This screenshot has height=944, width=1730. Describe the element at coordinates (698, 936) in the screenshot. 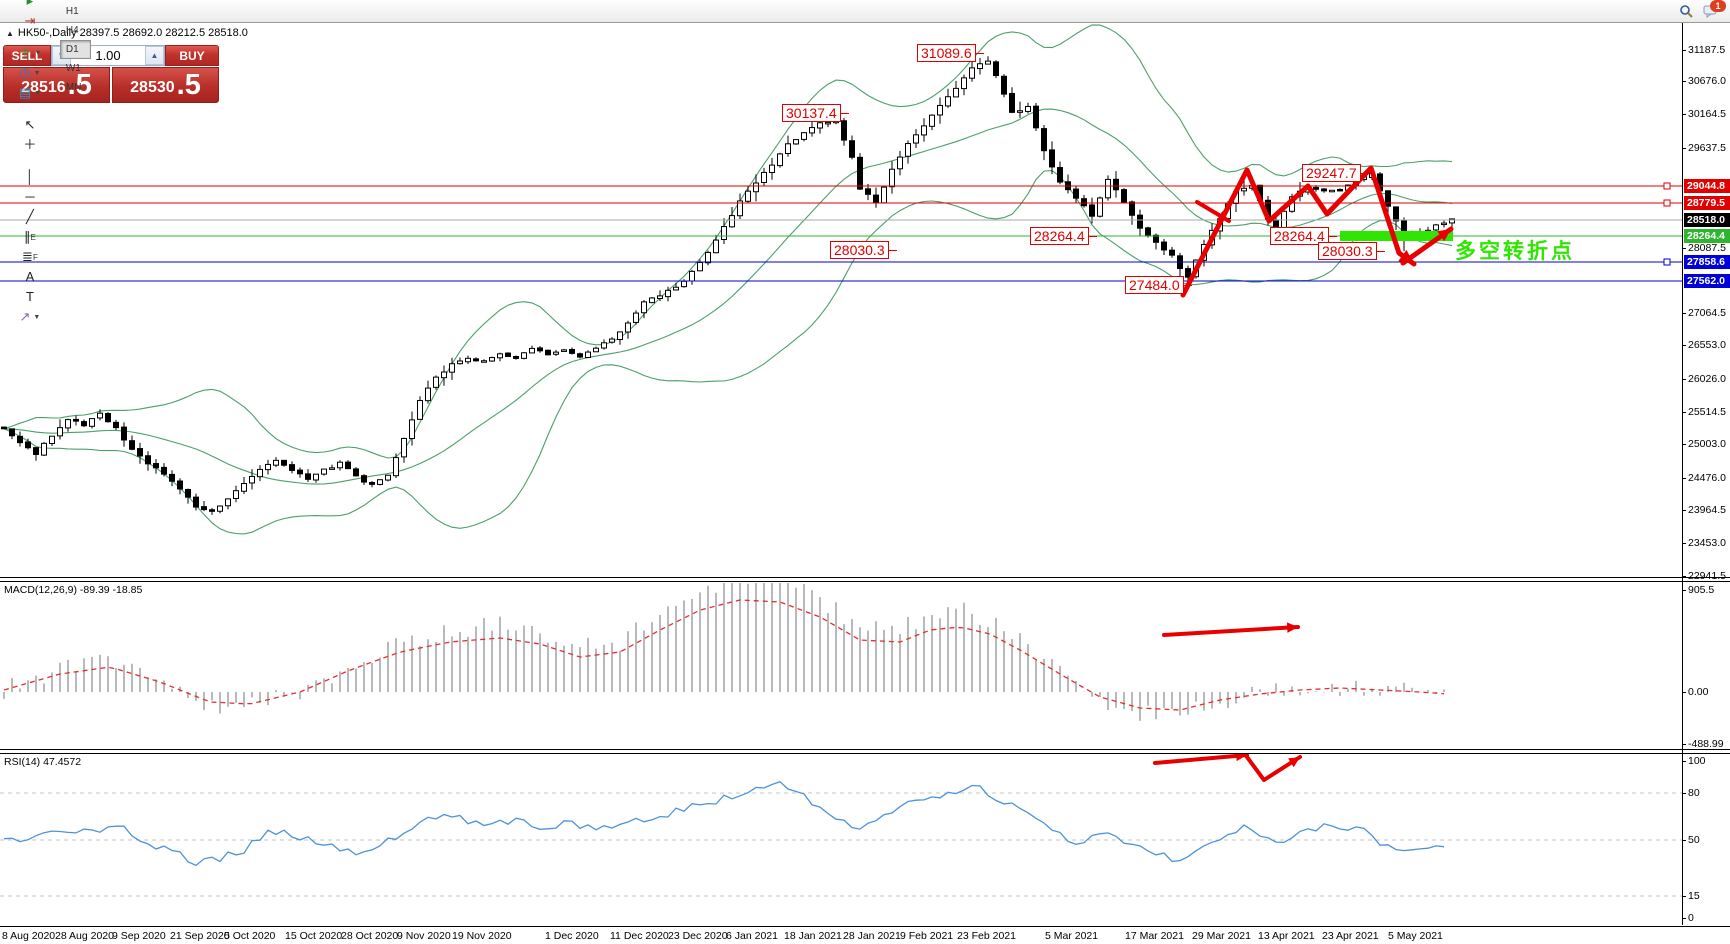

I see `date-label: 23 Dec 2020` at that location.